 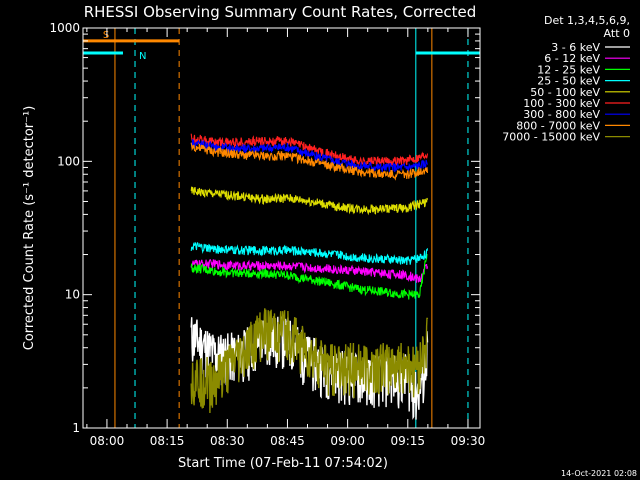 What do you see at coordinates (568, 69) in the screenshot?
I see `legend-label-2: 12 - 25 keV` at bounding box center [568, 69].